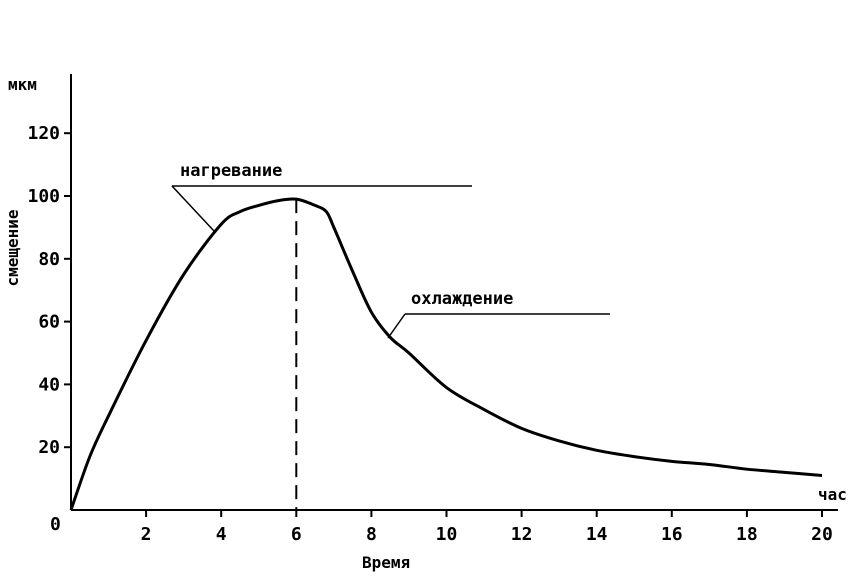  Describe the element at coordinates (296, 534) in the screenshot. I see `x-tick-label: 6` at that location.